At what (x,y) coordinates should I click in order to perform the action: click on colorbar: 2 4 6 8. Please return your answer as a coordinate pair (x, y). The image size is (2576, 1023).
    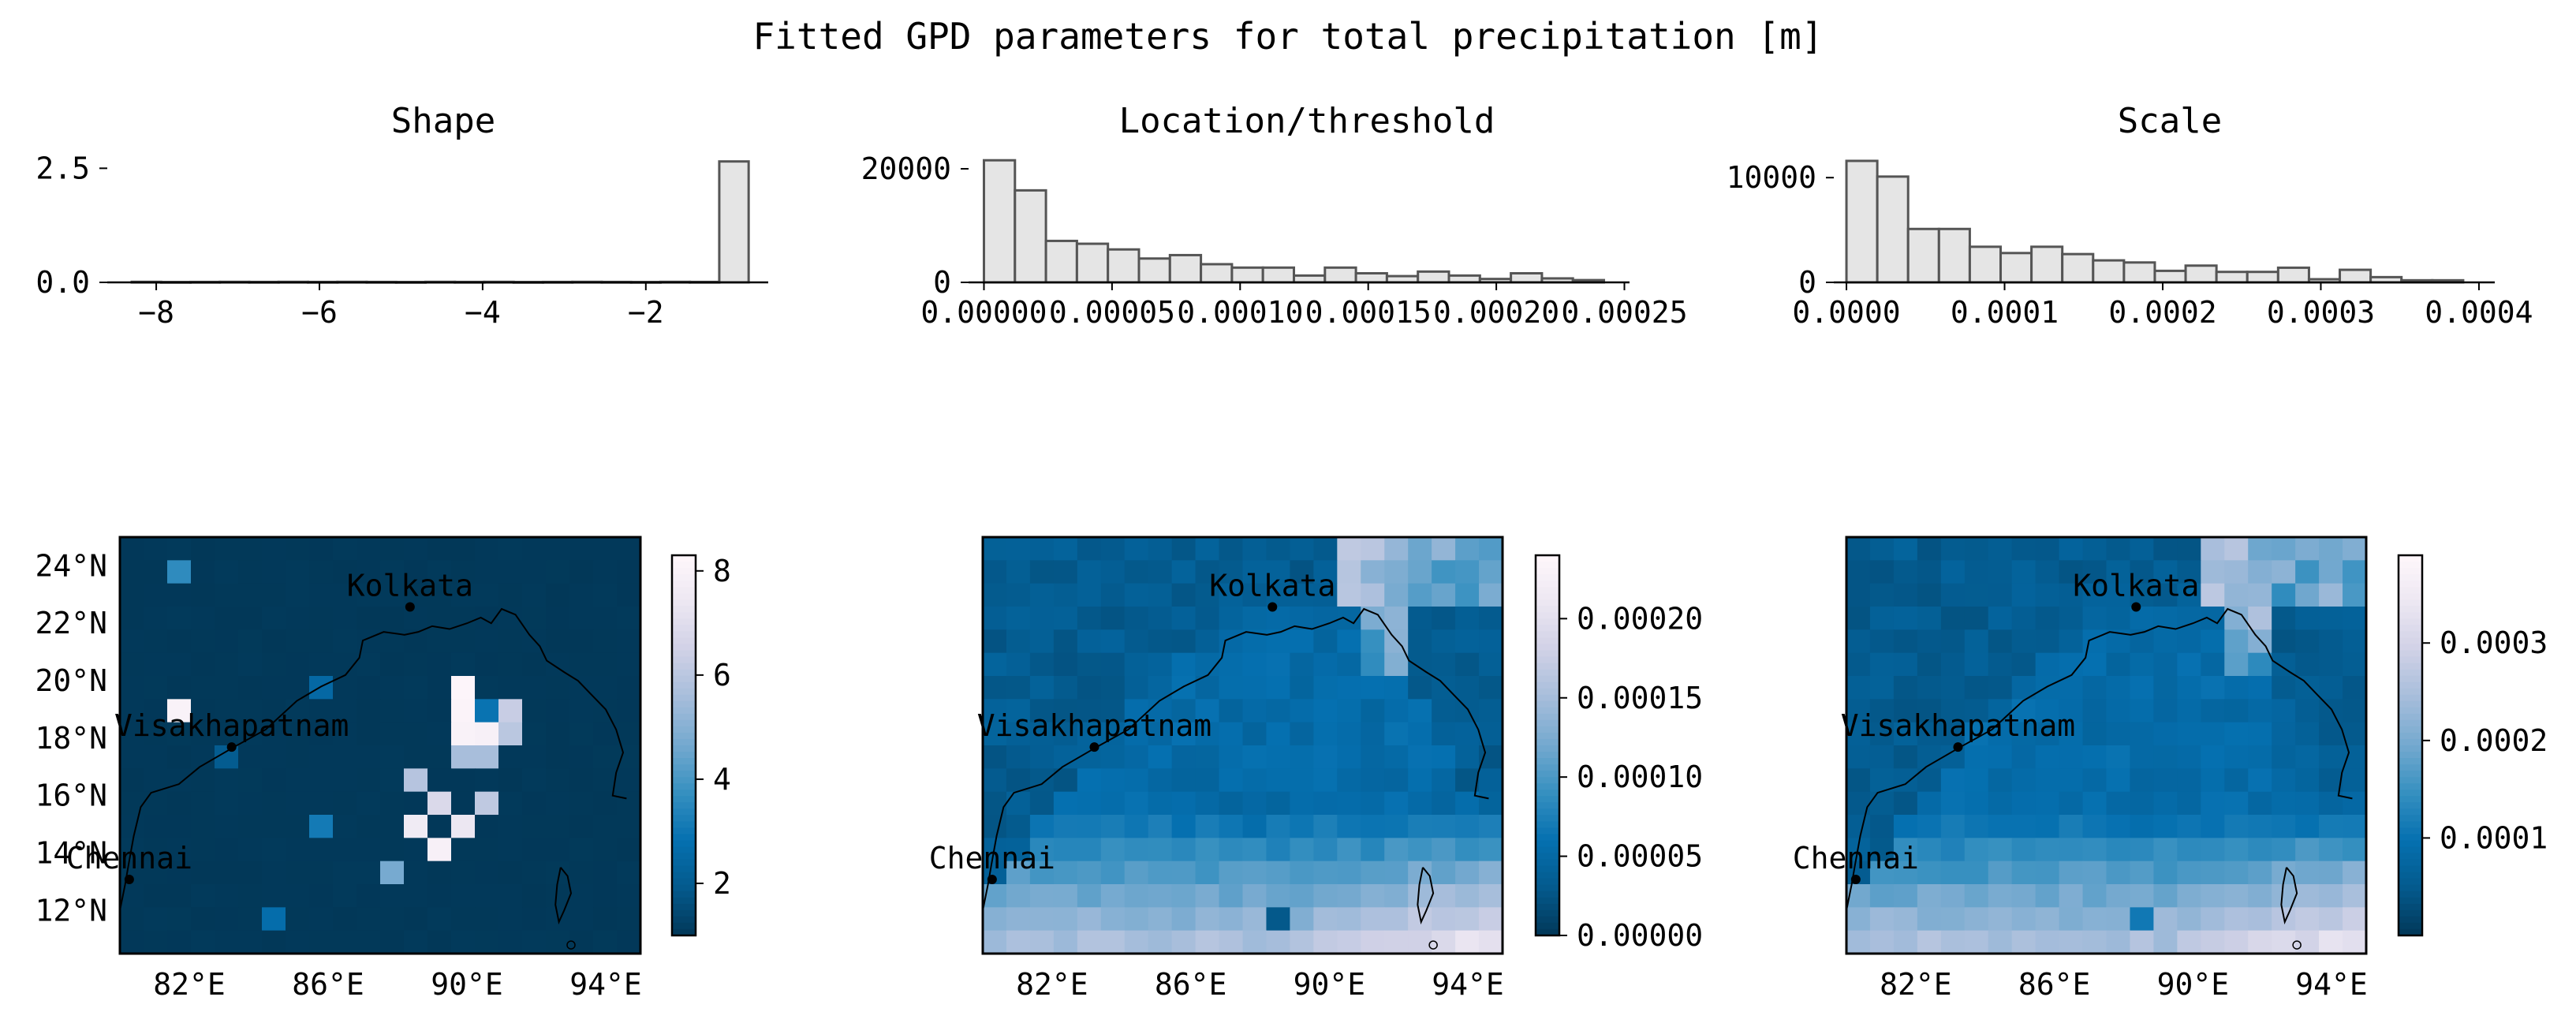
    Looking at the image, I should click on (700, 745).